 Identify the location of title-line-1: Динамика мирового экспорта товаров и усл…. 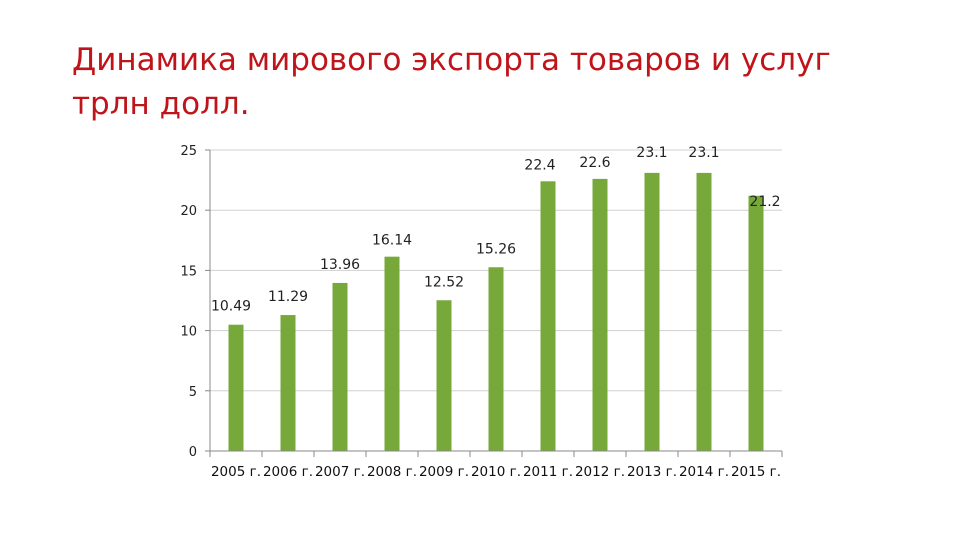
(451, 60).